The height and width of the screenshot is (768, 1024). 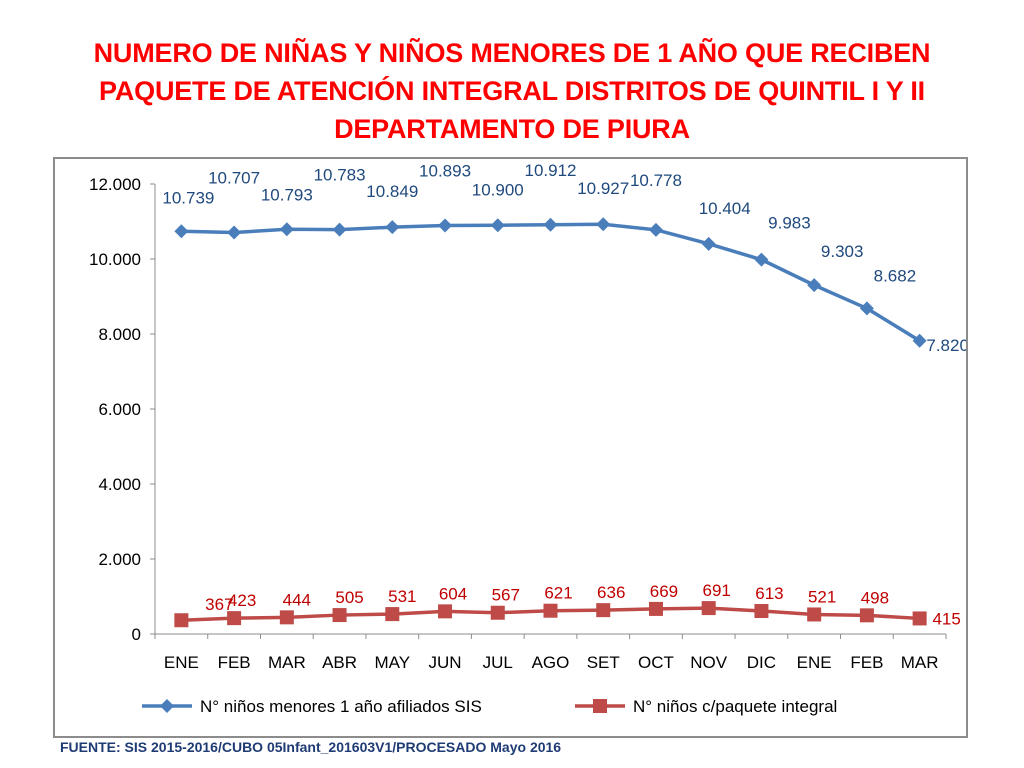 What do you see at coordinates (498, 662) in the screenshot?
I see `x-tick-label: JUL` at bounding box center [498, 662].